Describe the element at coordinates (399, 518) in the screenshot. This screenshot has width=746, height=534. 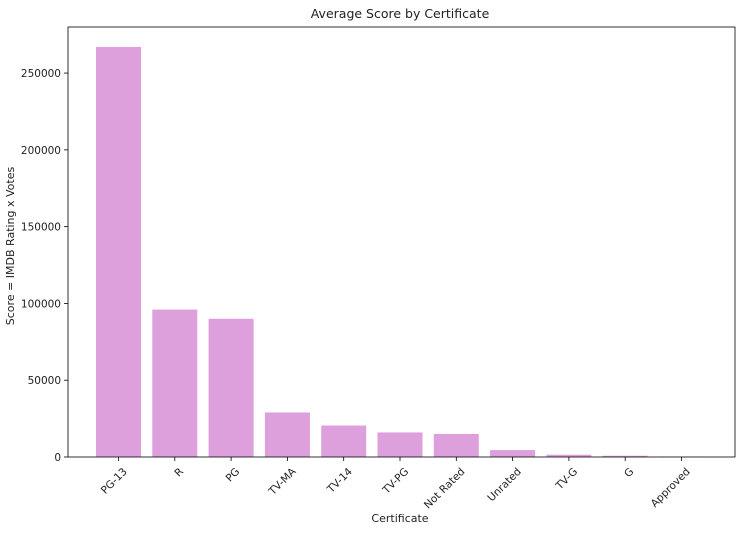
I see `x-axis-label: Certificate` at that location.